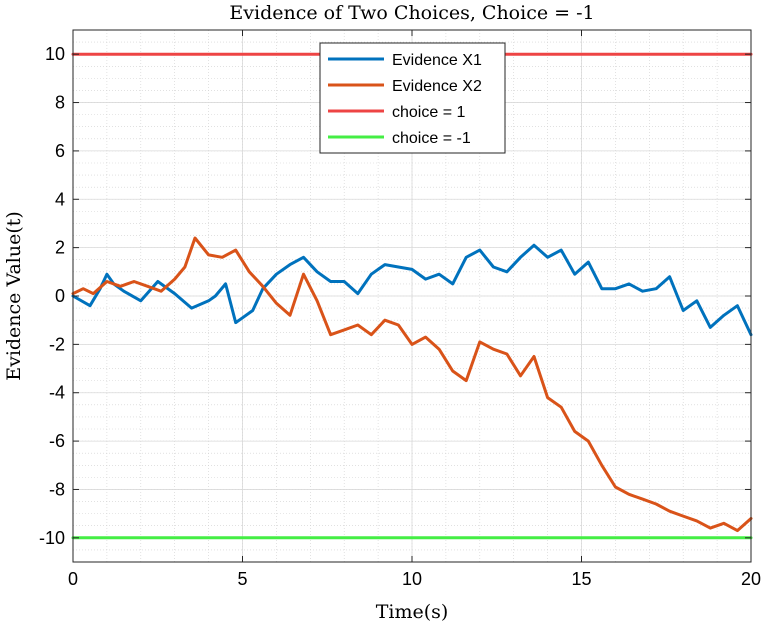  What do you see at coordinates (437, 60) in the screenshot?
I see `legend-entry-evidence-x1: Evidence X1` at bounding box center [437, 60].